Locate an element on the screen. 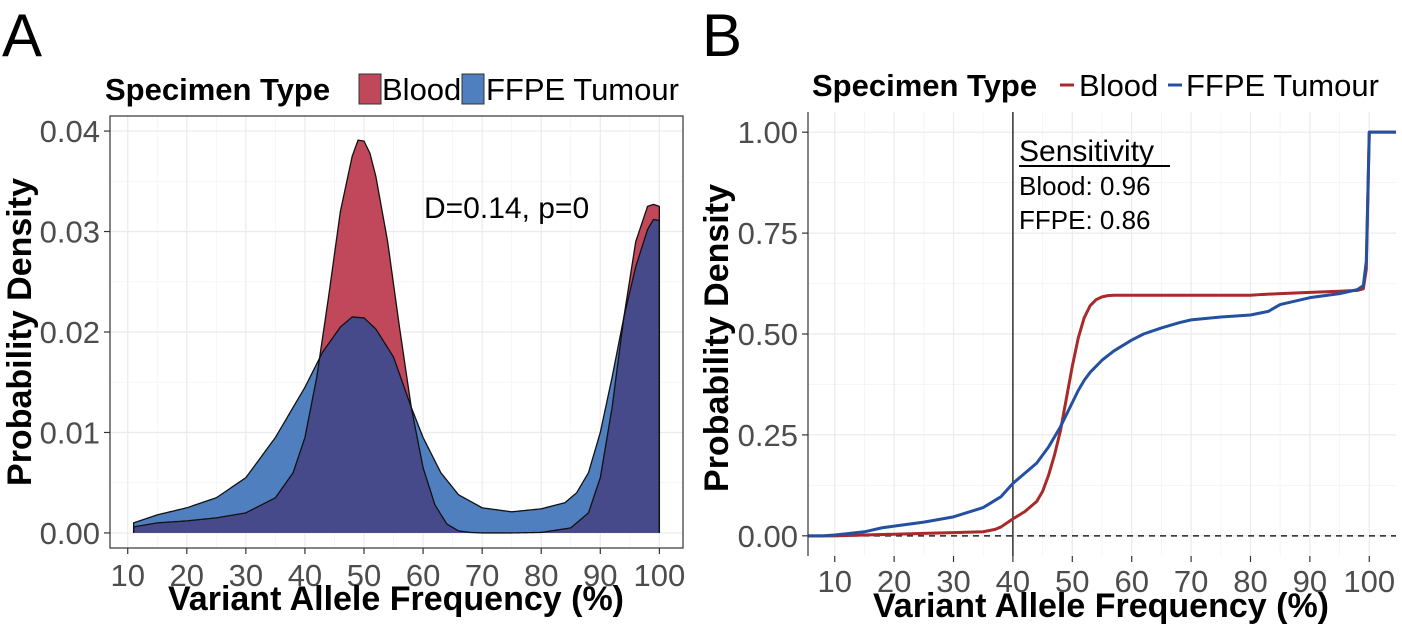 The height and width of the screenshot is (625, 1402). panel-b-letter: B is located at coordinates (722, 35).